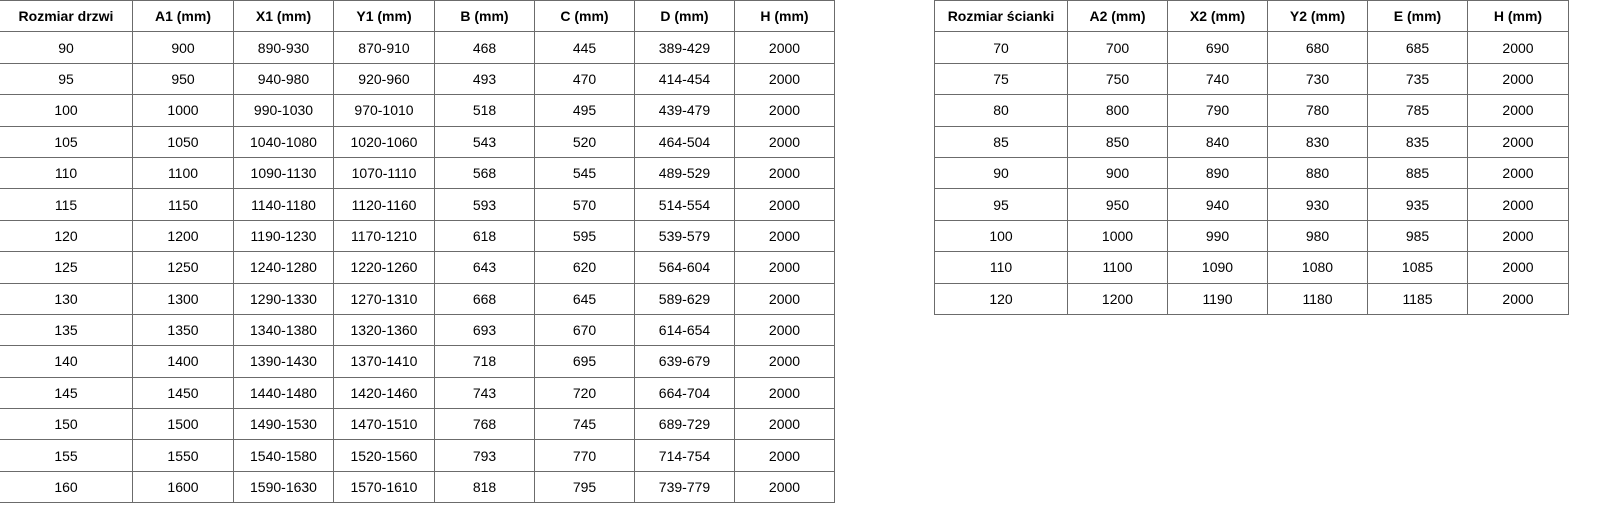  I want to click on table-row: 110 1100 1090 1080 1085 2000, so click(1251, 267).